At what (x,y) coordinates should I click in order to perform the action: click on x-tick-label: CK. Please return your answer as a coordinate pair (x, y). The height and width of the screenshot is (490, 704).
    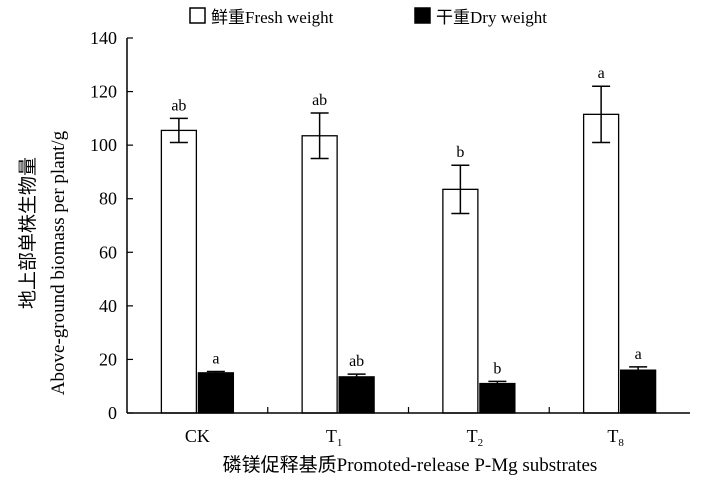
    Looking at the image, I should click on (197, 436).